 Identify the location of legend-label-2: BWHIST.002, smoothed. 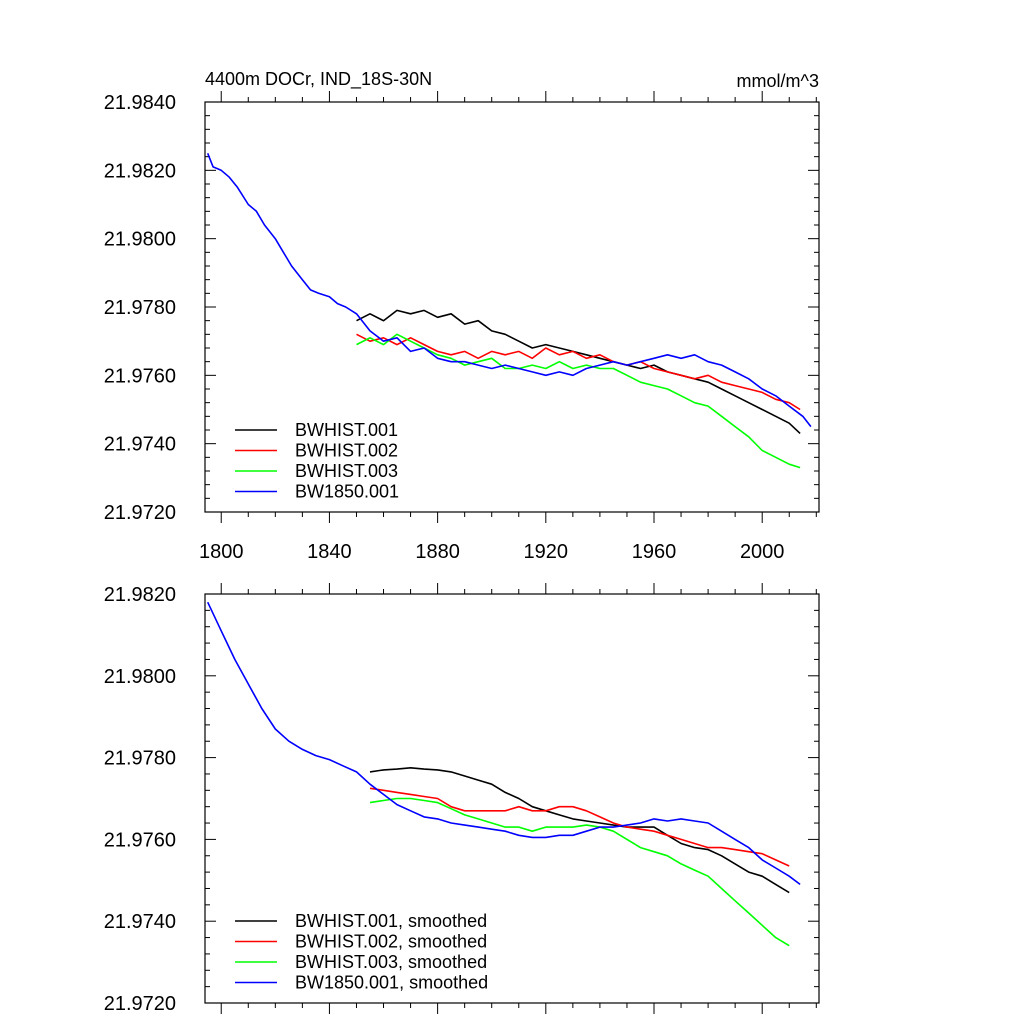
(391, 942).